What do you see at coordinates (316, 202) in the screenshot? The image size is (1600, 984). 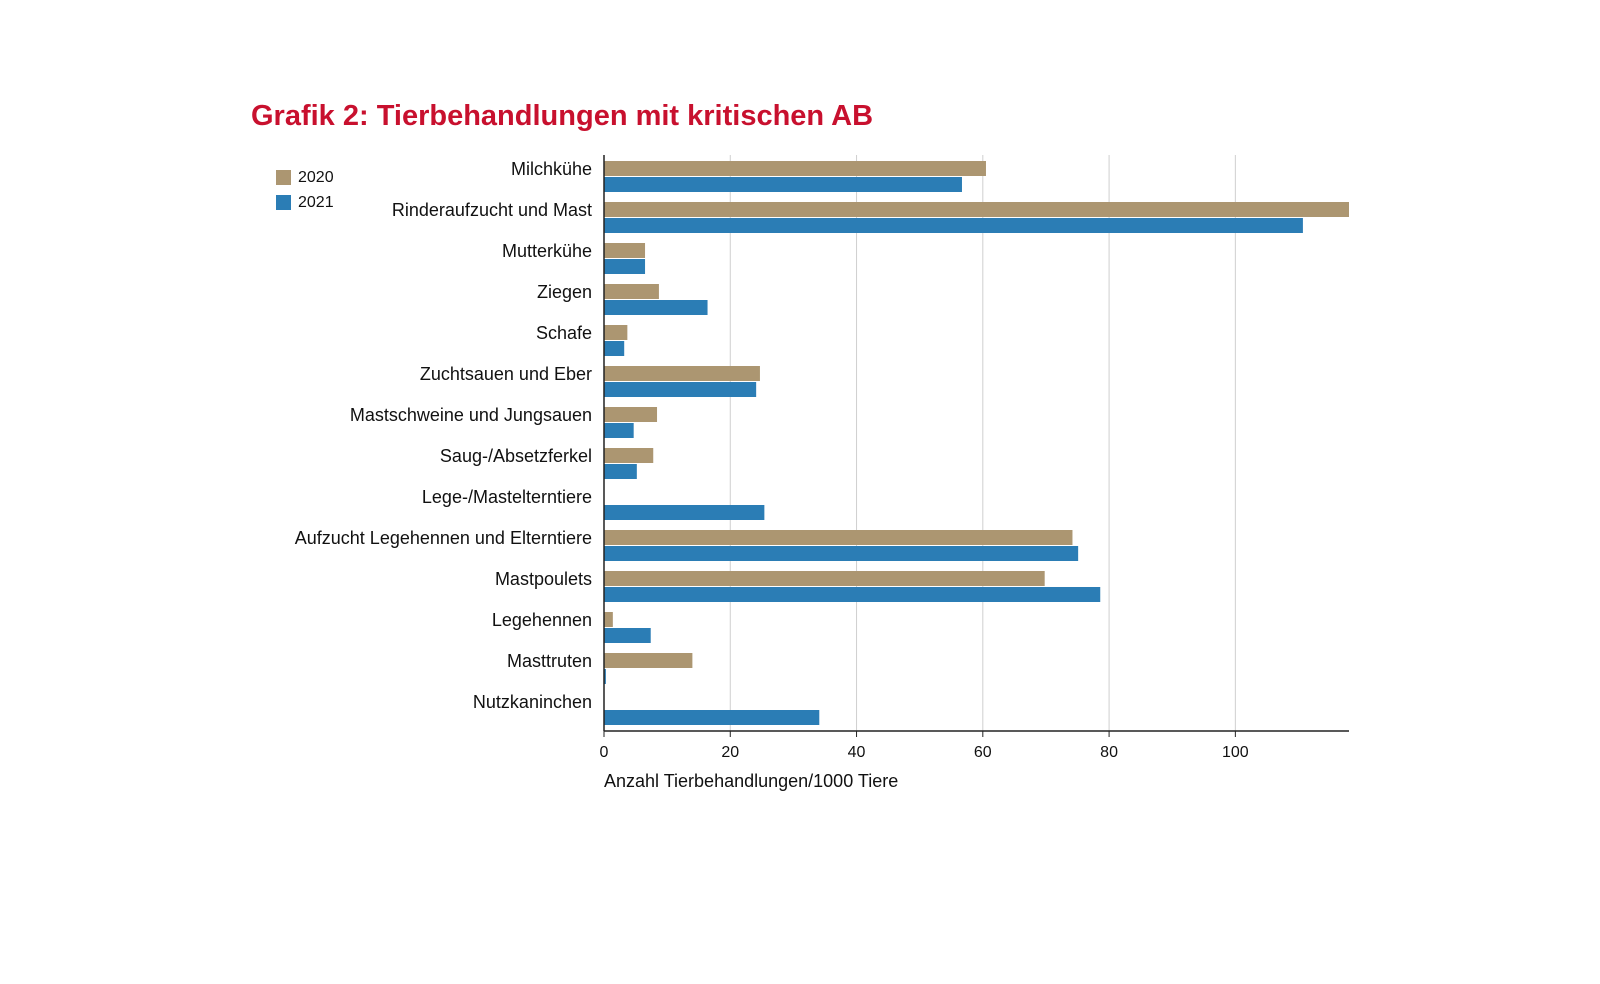 I see `legend-label-2021: 2021` at bounding box center [316, 202].